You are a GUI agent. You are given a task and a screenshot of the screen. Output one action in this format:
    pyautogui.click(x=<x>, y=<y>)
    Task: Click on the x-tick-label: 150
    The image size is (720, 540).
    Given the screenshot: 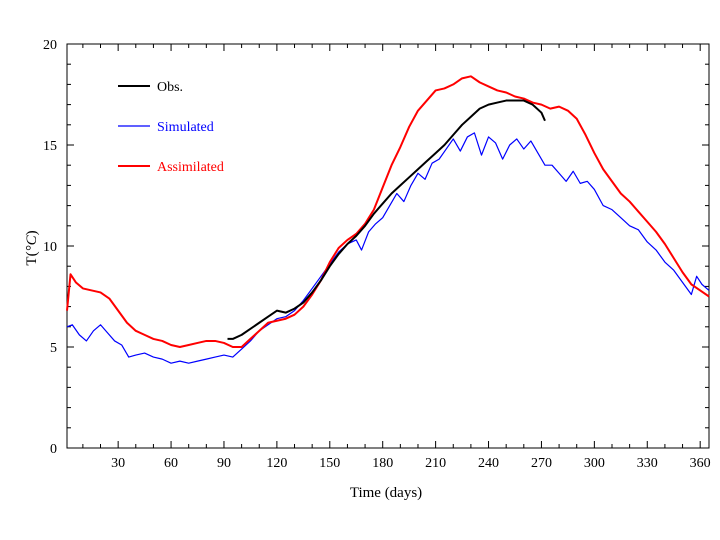 What is the action you would take?
    pyautogui.click(x=329, y=463)
    